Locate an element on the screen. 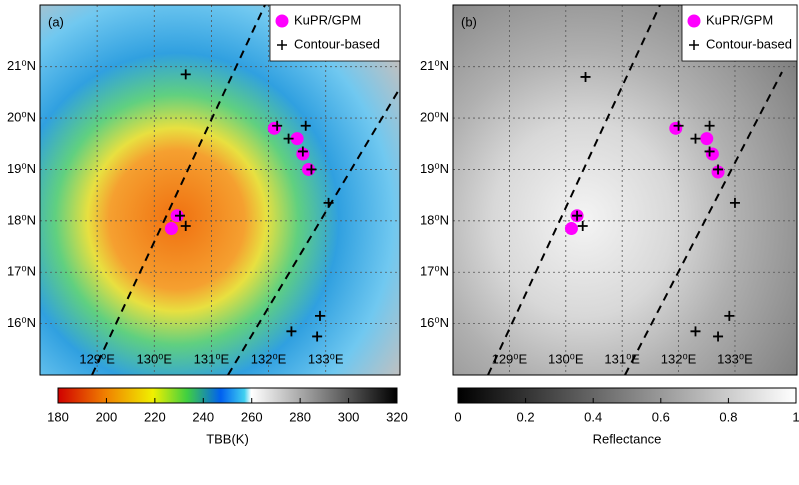 Image resolution: width=799 pixels, height=485 pixels. colorbar-tick-label: 0.8 is located at coordinates (728, 416).